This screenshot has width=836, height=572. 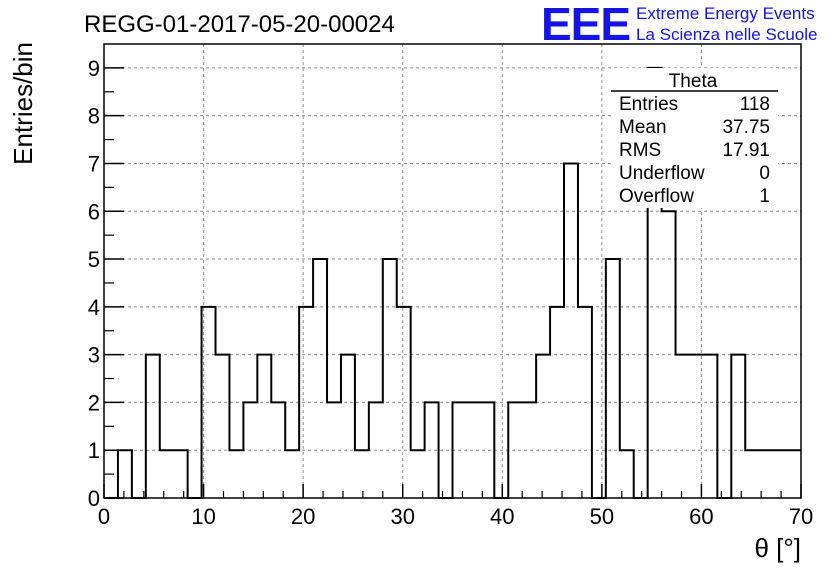 What do you see at coordinates (502, 516) in the screenshot?
I see `x-tick-label: 40` at bounding box center [502, 516].